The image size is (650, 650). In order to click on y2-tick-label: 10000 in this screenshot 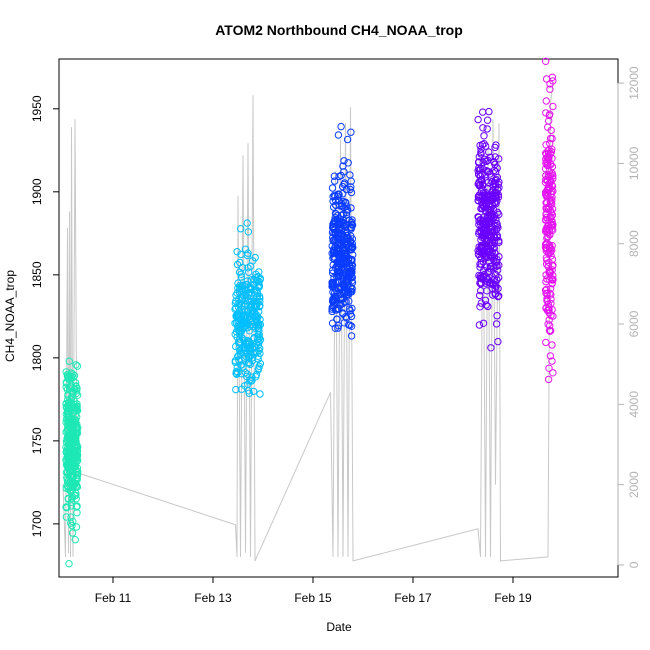, I will do `click(634, 163)`.